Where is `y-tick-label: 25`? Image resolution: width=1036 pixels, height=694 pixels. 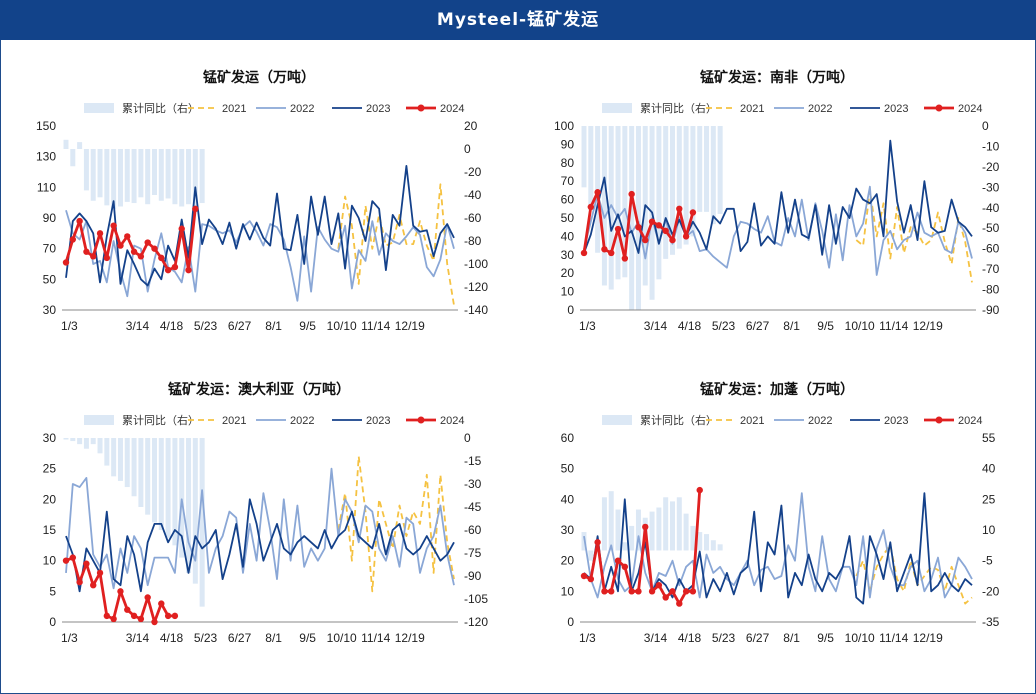
y-tick-label: 25 is located at coordinates (50, 469).